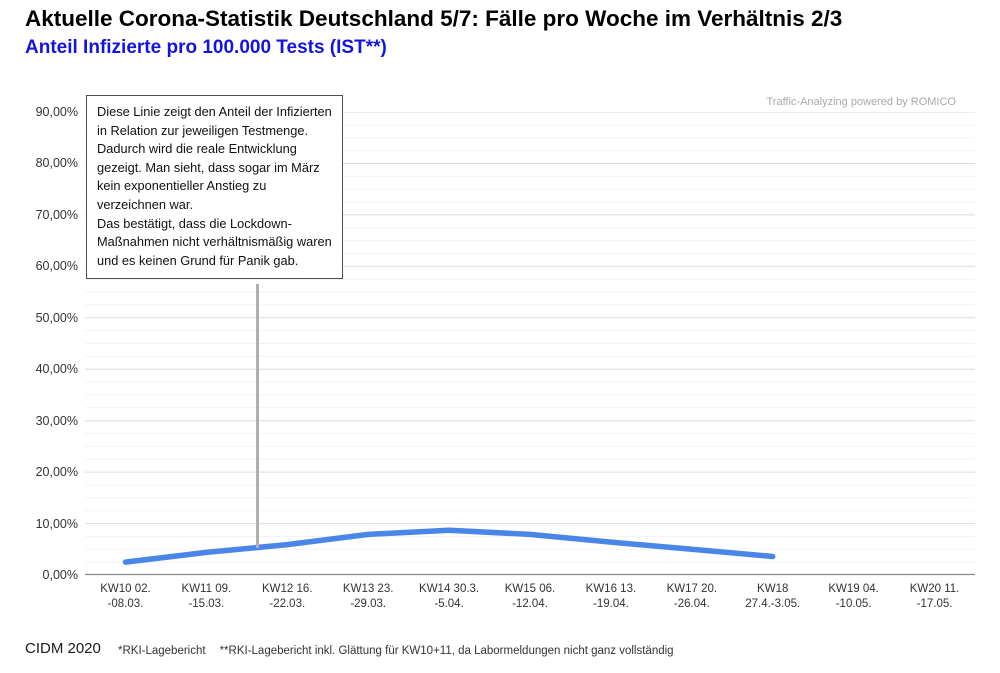 This screenshot has width=1000, height=673. I want to click on infection-rate-line, so click(449, 546).